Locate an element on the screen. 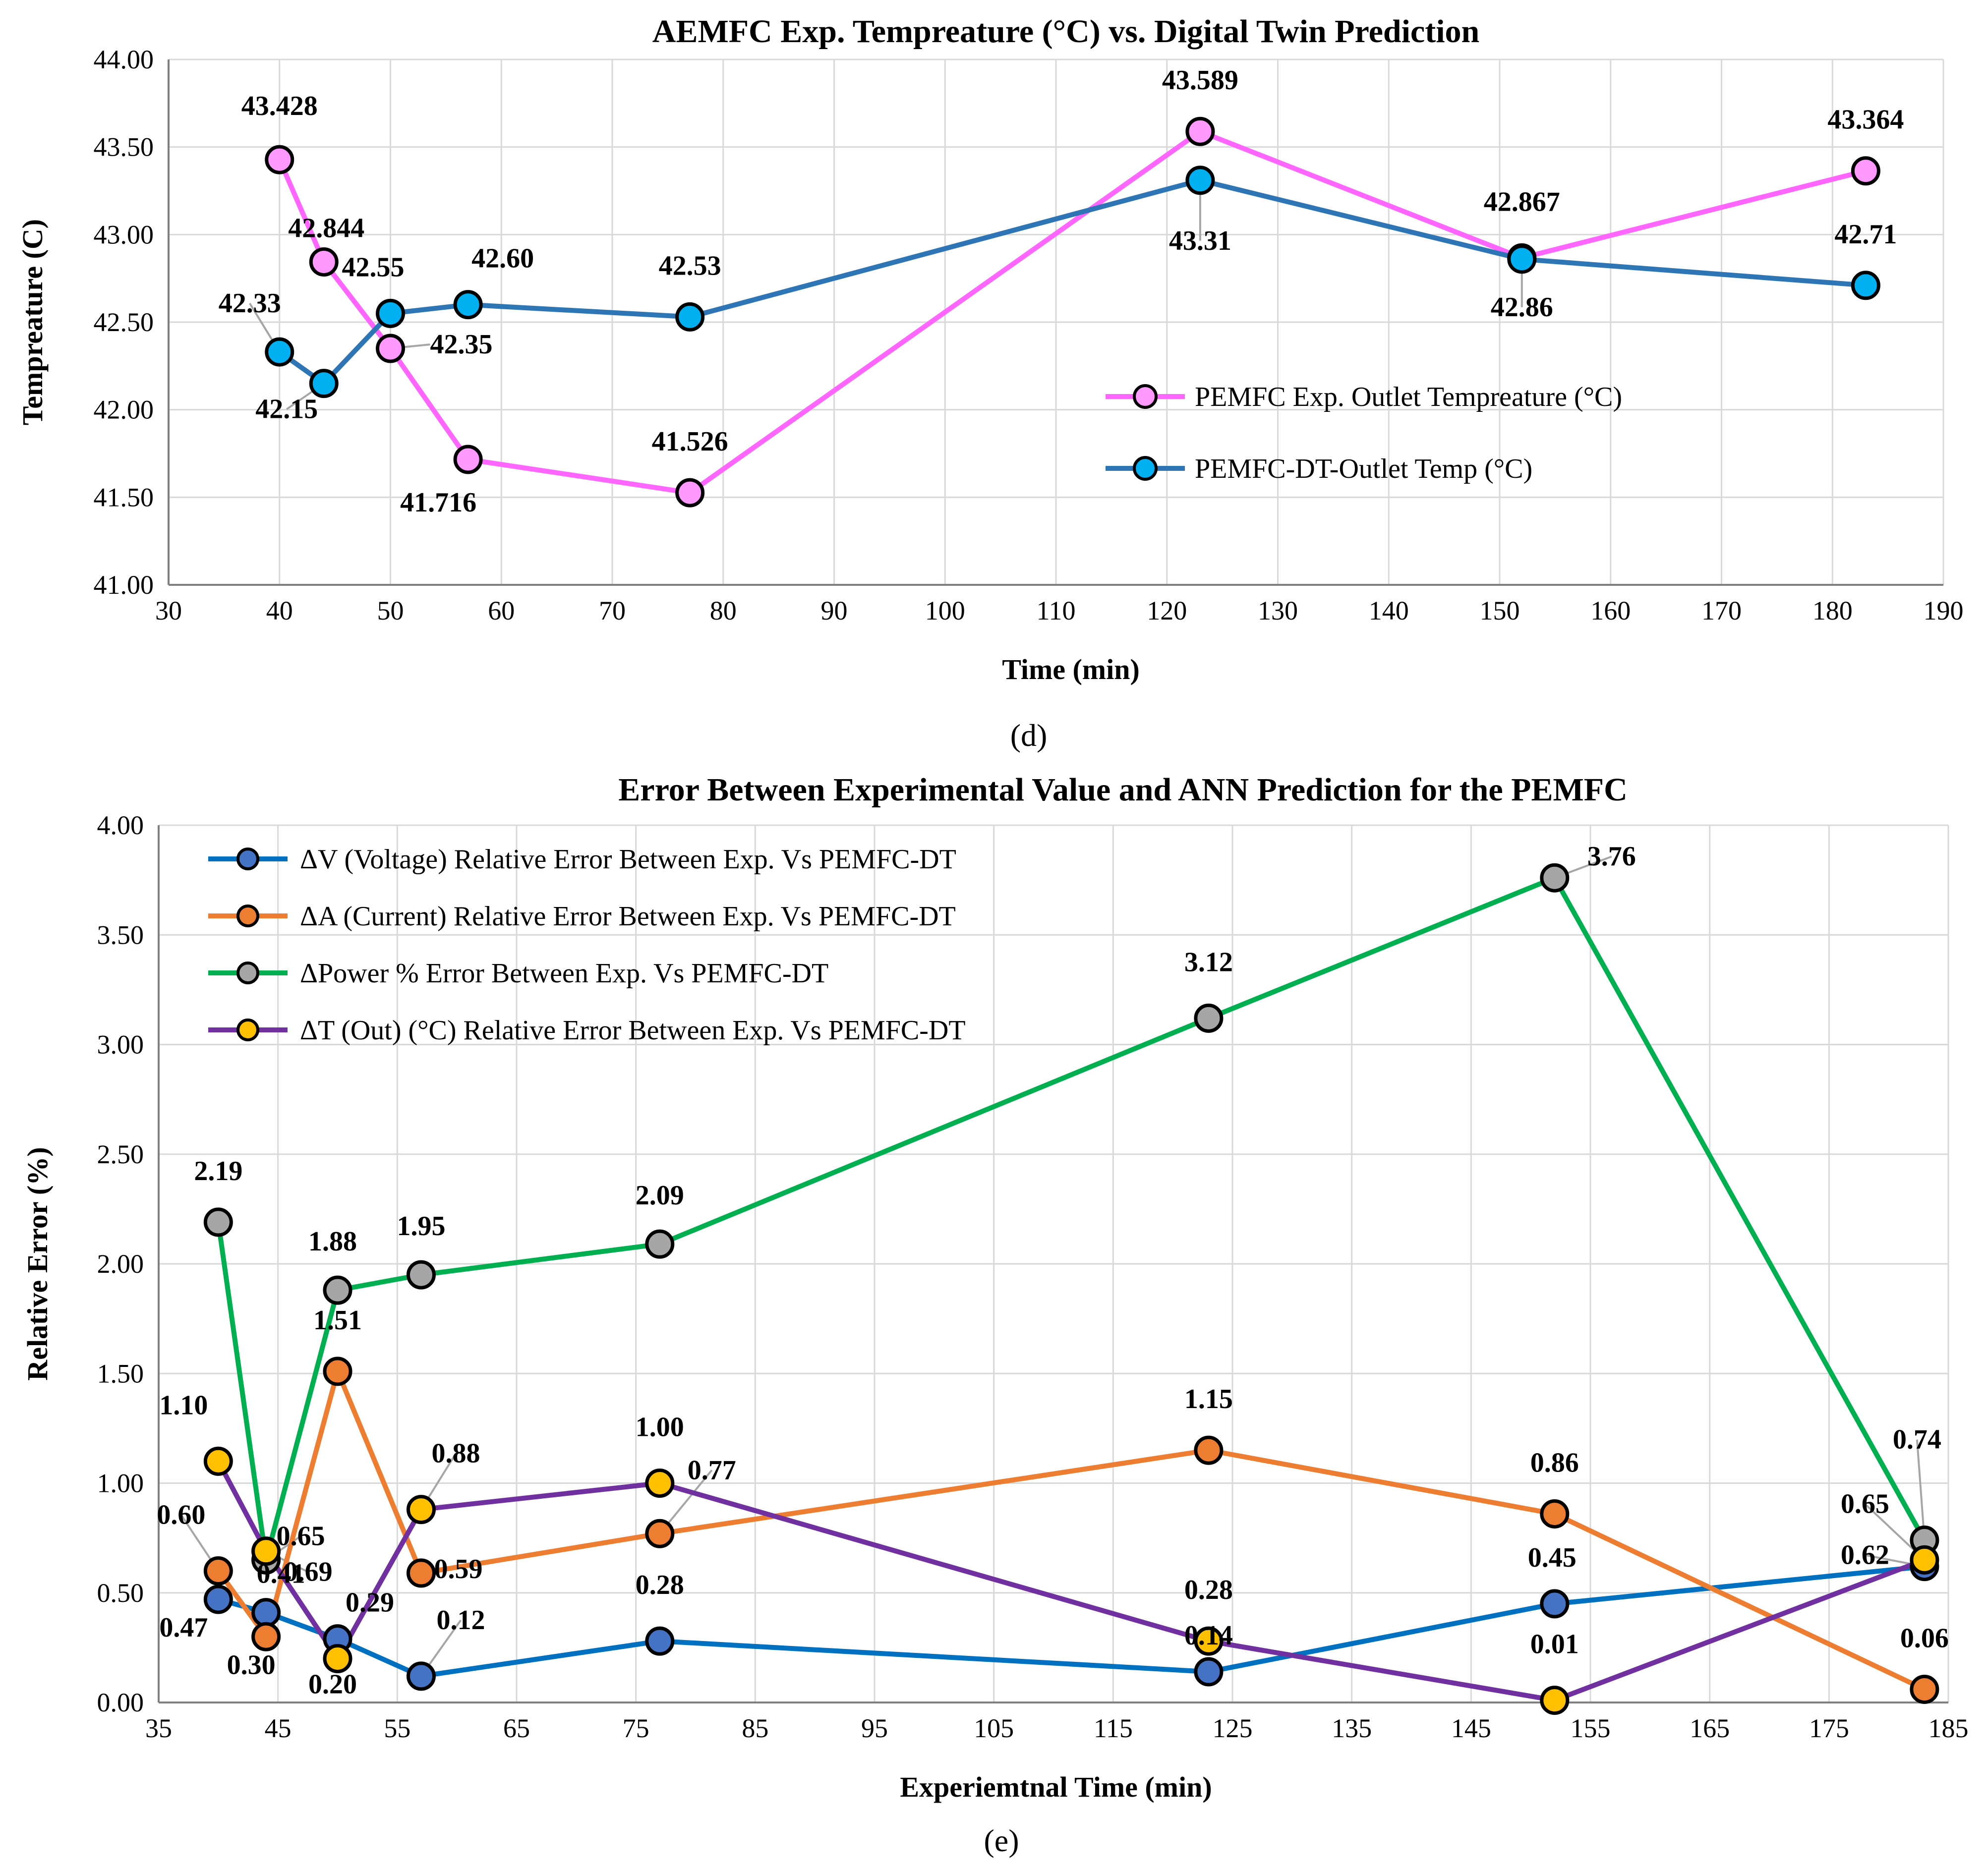 This screenshot has height=1871, width=1988. chart-d-x-tick-label: 190 is located at coordinates (1944, 610).